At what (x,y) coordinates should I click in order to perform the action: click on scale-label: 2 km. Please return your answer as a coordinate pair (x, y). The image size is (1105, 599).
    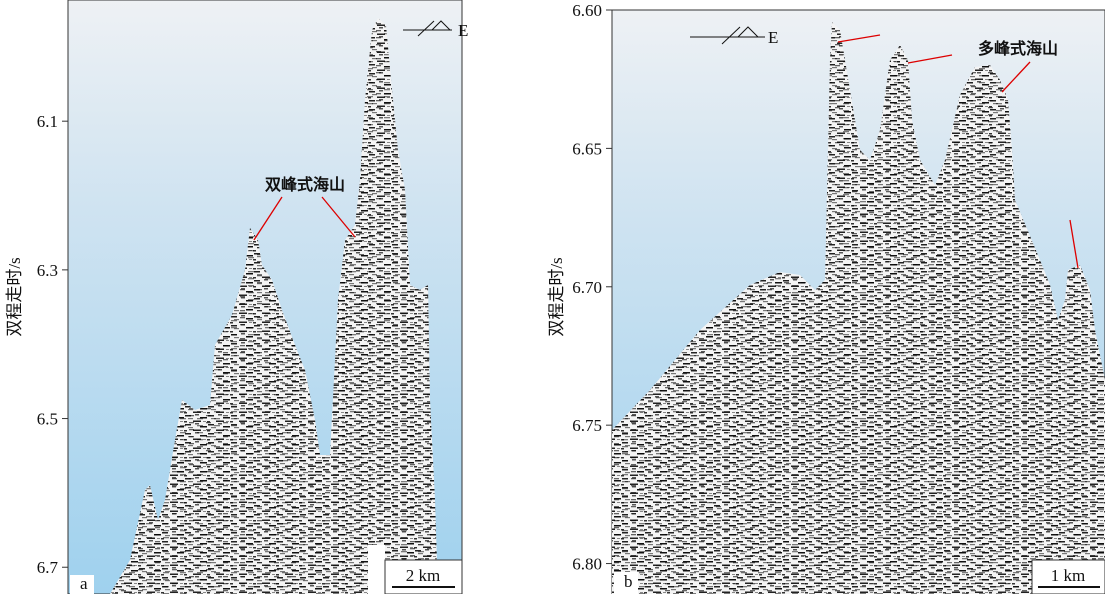
    Looking at the image, I should click on (423, 575).